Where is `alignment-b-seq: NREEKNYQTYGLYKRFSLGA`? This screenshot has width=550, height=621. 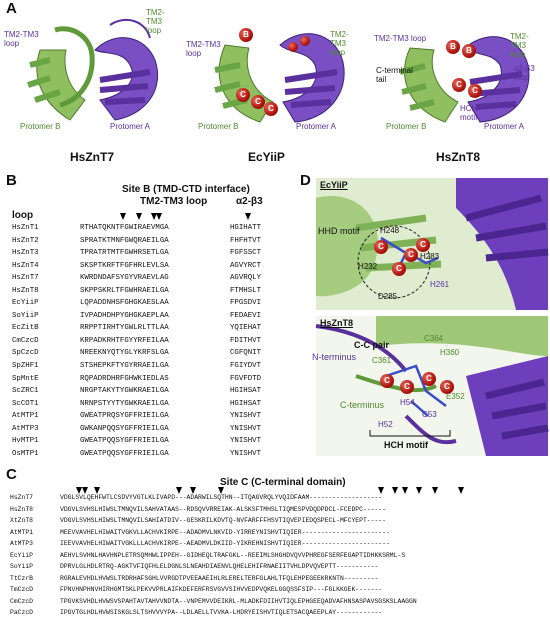
alignment-b-seq: NREEKNYQTYGLYKRFSLGA is located at coordinates (124, 353).